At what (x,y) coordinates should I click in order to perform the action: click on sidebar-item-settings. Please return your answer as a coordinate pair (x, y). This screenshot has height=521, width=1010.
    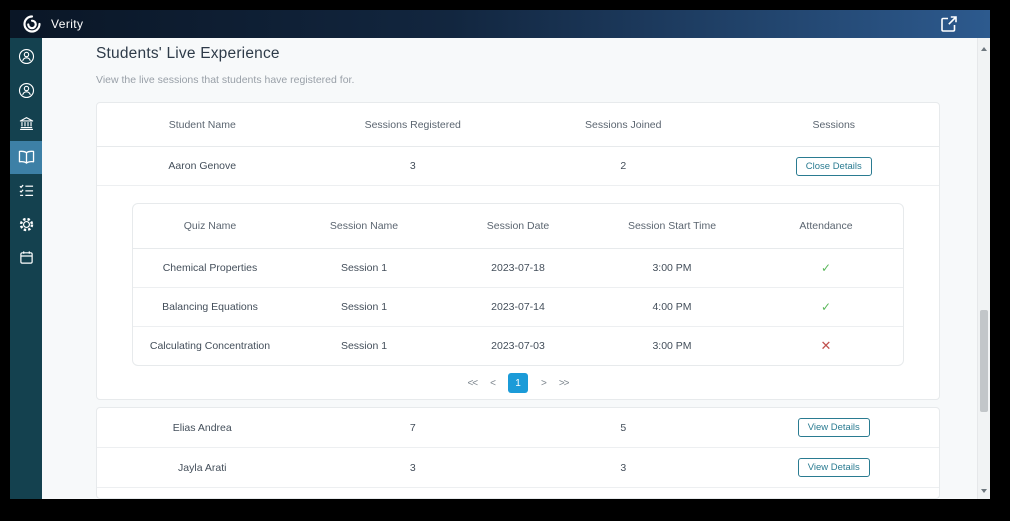
    Looking at the image, I should click on (26, 225).